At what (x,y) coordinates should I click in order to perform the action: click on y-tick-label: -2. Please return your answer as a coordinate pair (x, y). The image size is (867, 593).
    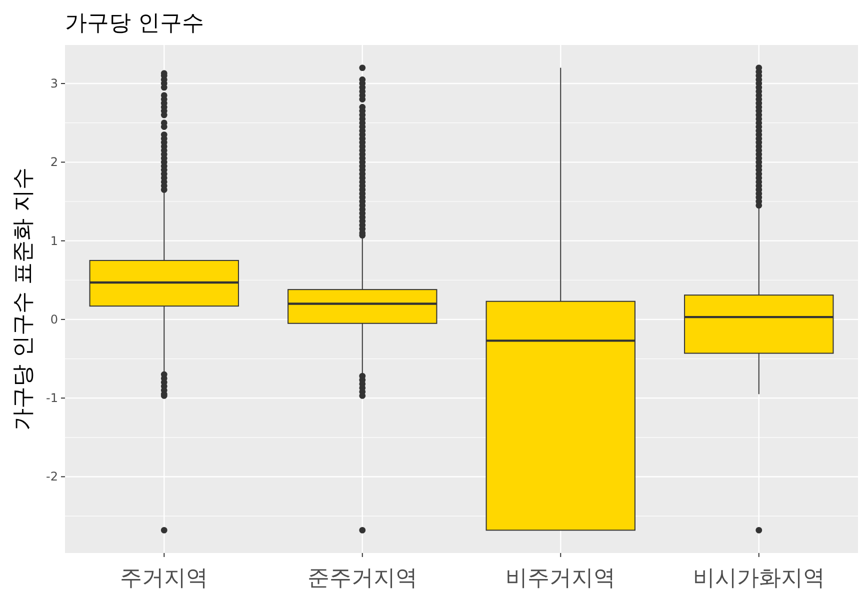
    Looking at the image, I should click on (52, 477).